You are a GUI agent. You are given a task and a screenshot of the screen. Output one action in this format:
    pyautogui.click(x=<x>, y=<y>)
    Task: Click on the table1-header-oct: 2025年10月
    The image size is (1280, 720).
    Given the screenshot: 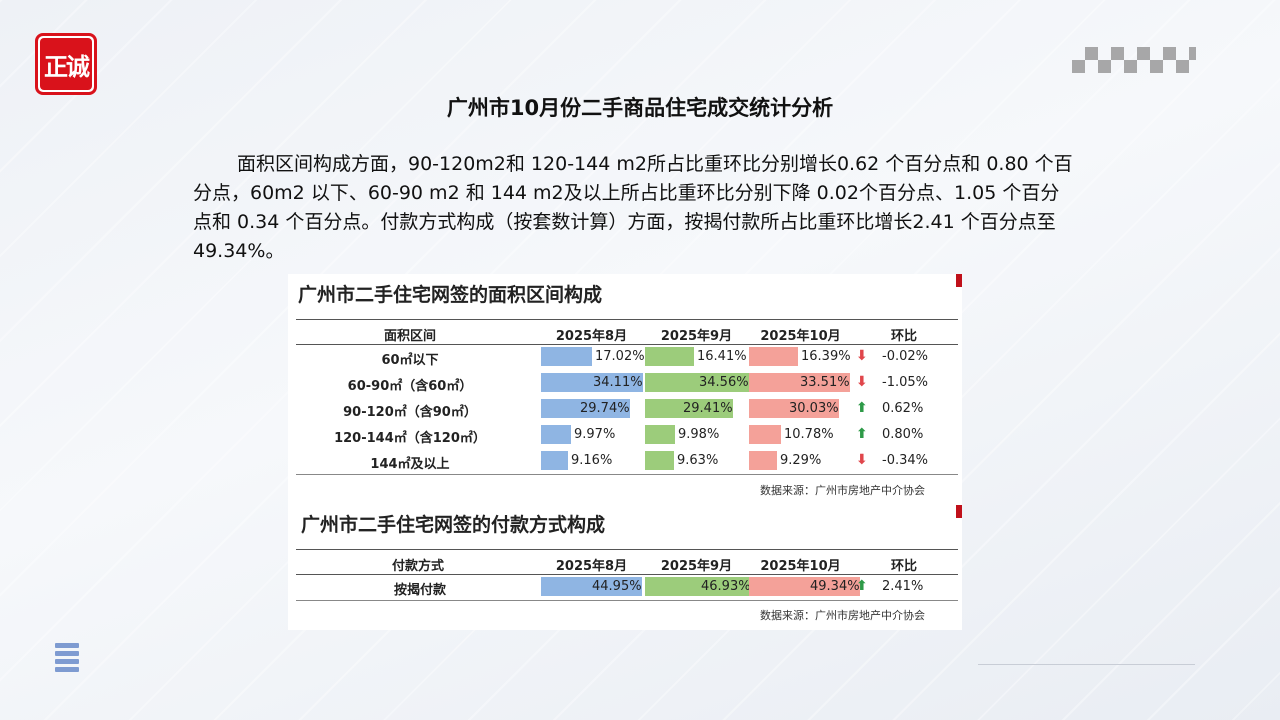 What is the action you would take?
    pyautogui.click(x=800, y=336)
    